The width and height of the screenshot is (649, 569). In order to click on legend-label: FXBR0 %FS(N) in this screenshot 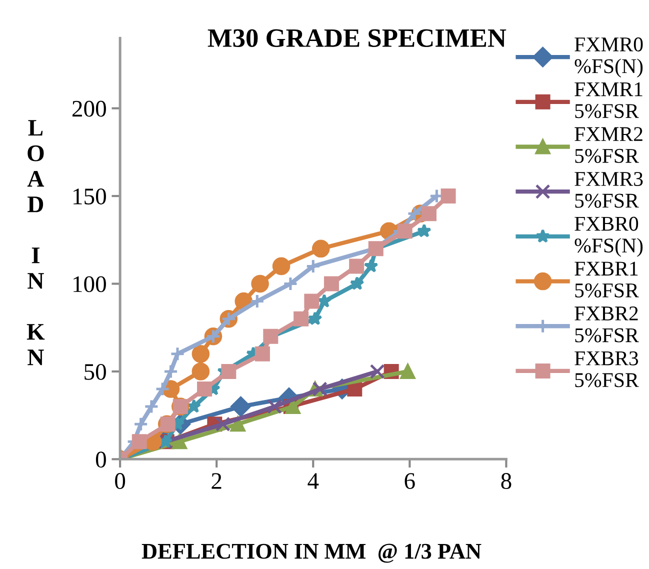, I will do `click(608, 236)`.